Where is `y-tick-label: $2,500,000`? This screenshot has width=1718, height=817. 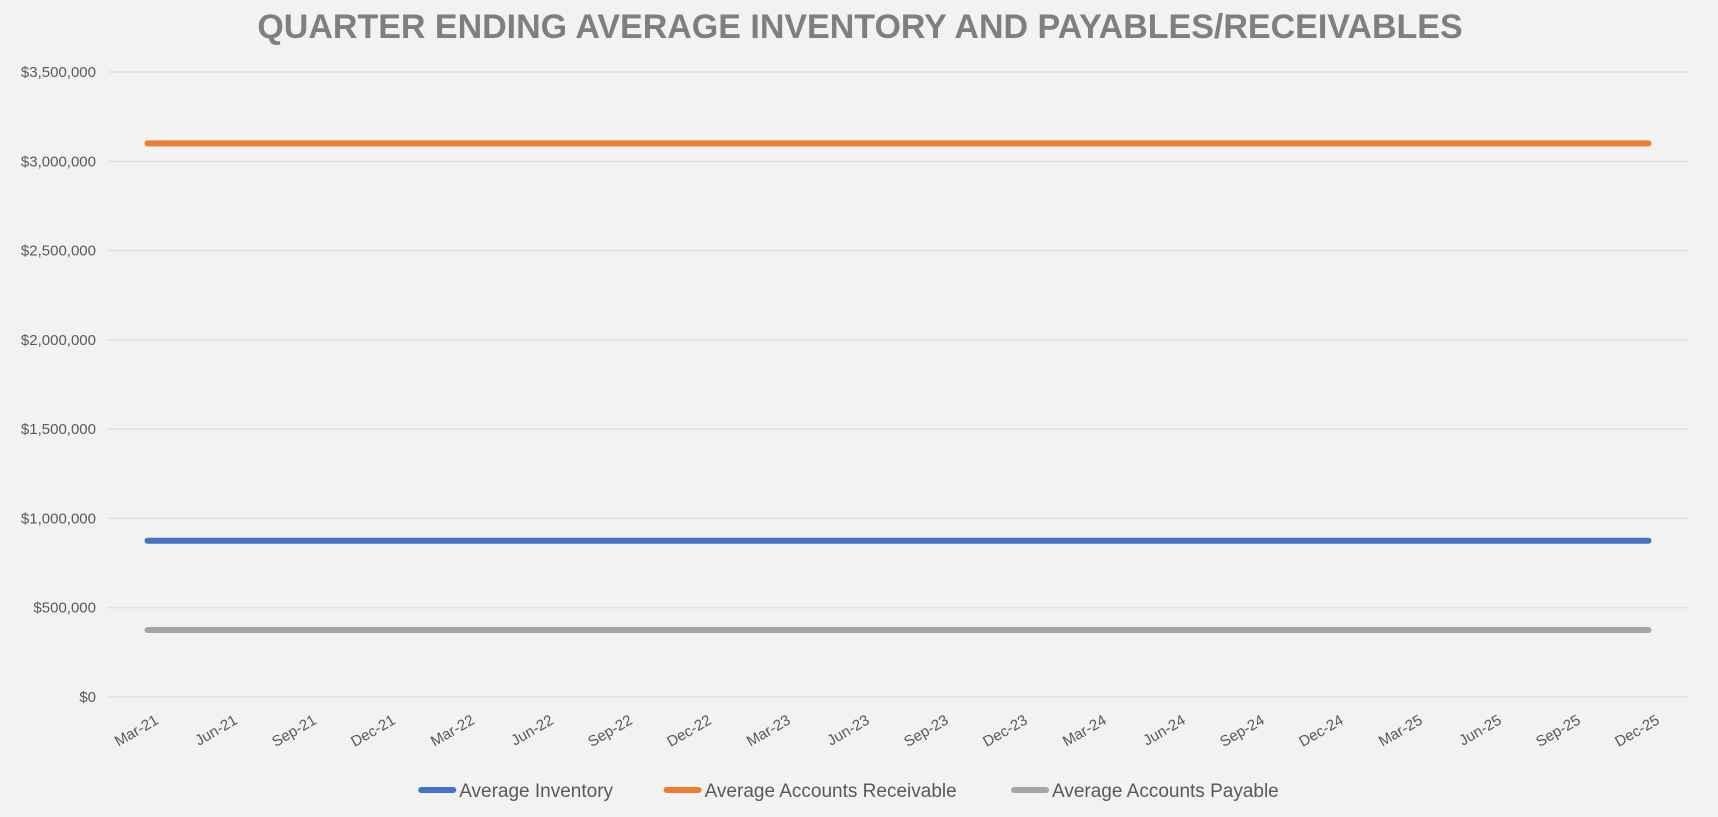 y-tick-label: $2,500,000 is located at coordinates (58, 251).